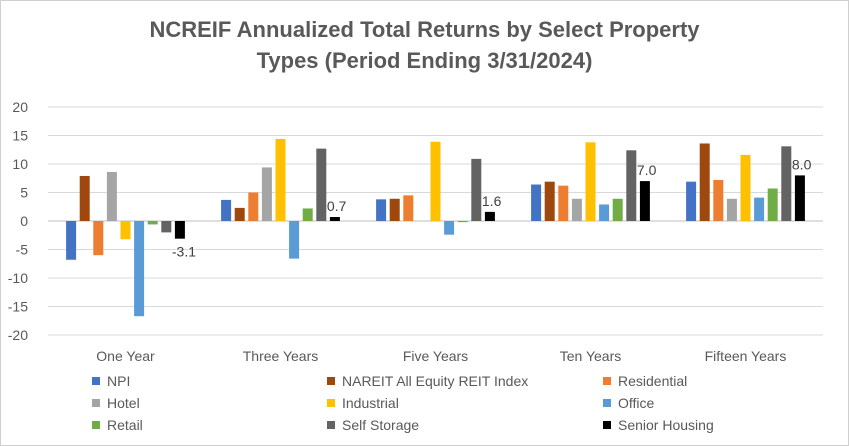 This screenshot has width=849, height=446. I want to click on legend-swatch-self-storage, so click(331, 425).